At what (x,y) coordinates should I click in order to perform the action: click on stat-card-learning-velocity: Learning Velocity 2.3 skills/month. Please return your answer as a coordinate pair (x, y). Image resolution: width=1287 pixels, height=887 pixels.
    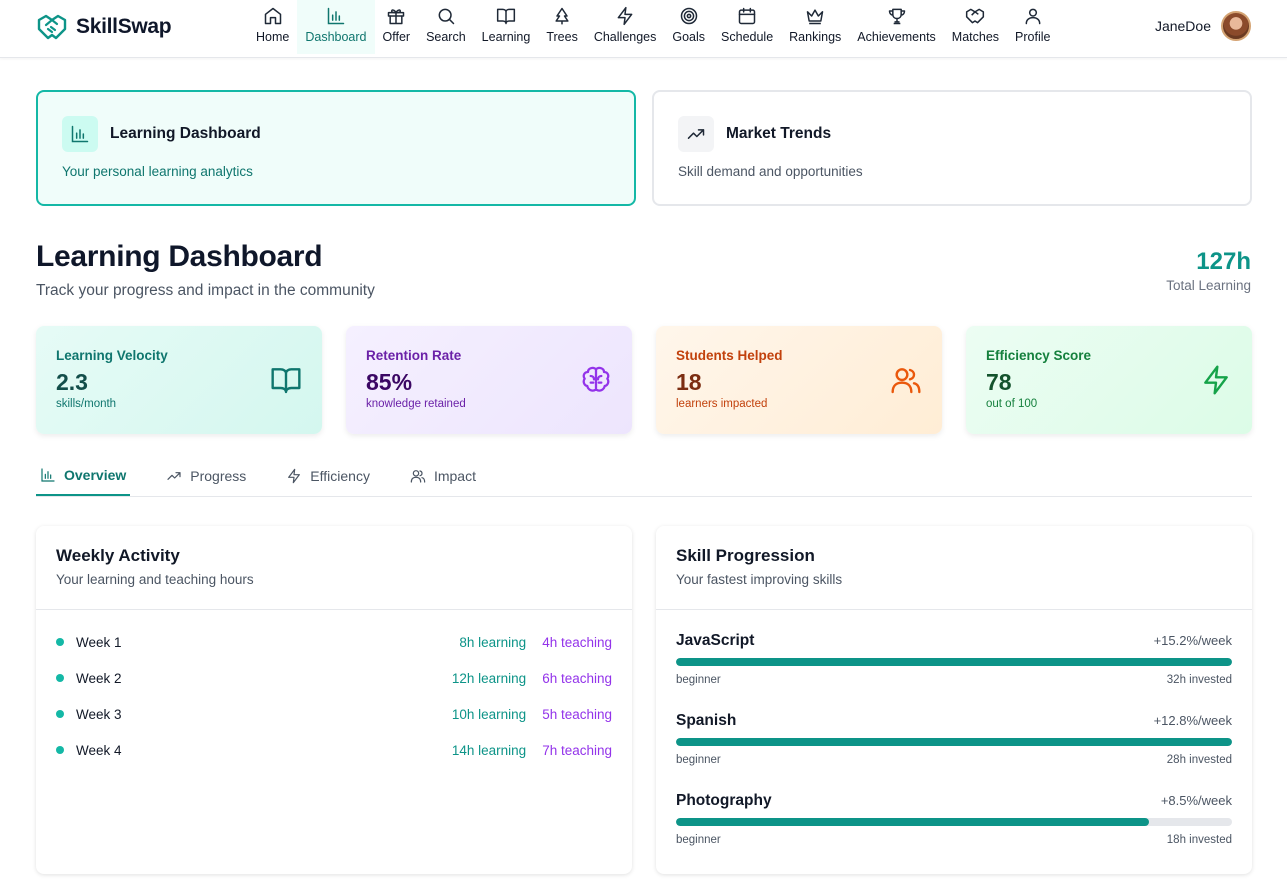
    Looking at the image, I should click on (179, 380).